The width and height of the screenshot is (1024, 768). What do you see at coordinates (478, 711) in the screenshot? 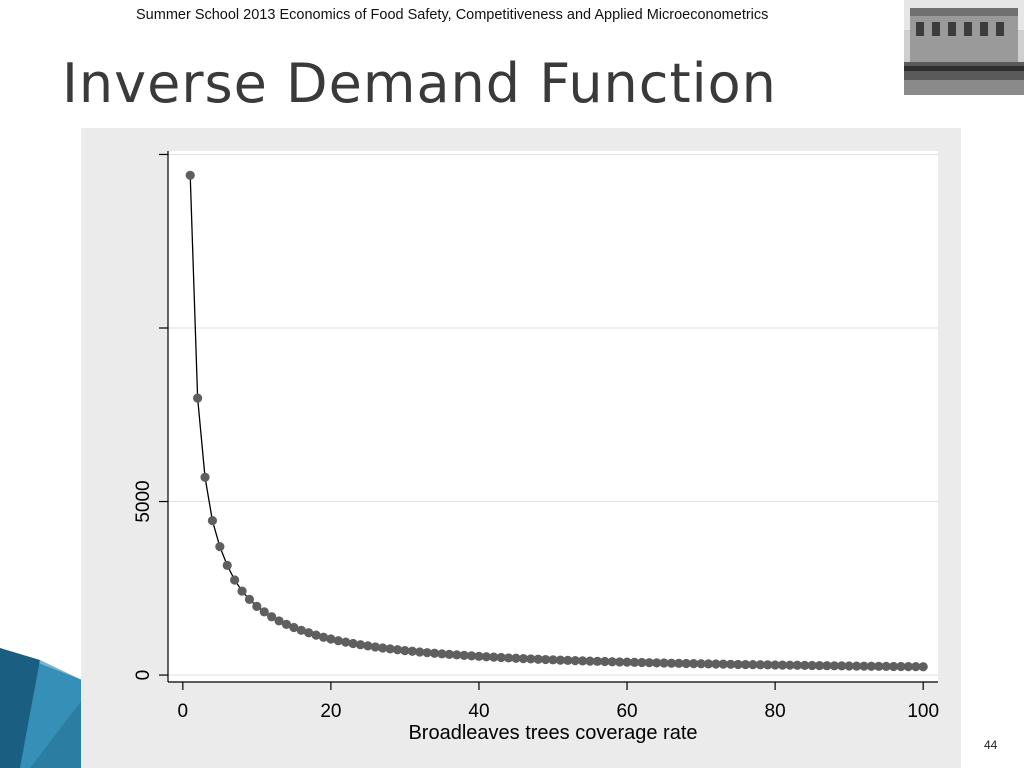
I see `x-tick-label: 40` at bounding box center [478, 711].